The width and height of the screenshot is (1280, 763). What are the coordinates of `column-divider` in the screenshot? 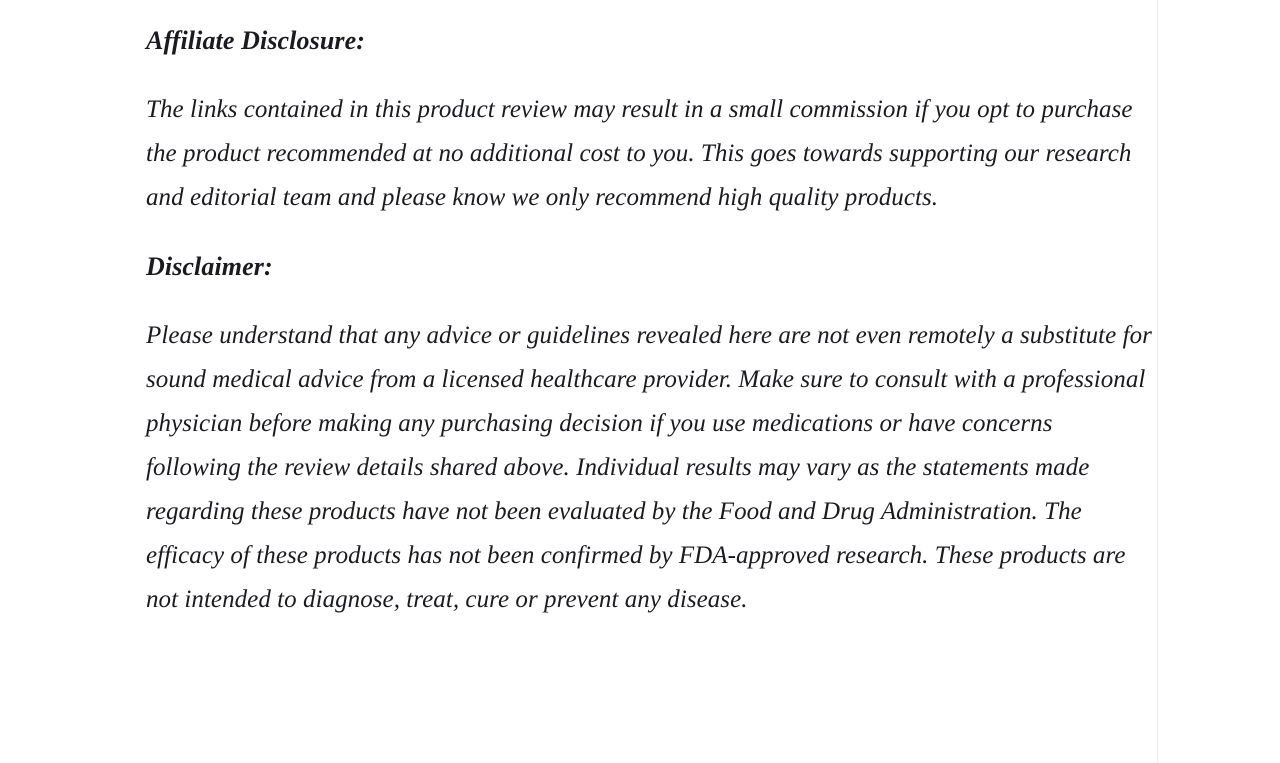 It's located at (1157, 381).